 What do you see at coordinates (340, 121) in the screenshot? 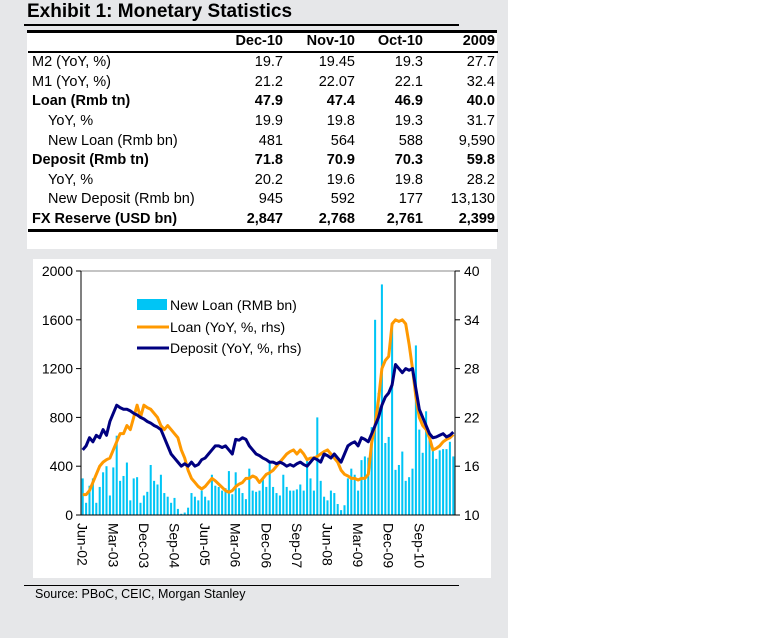
I see `row-value-nov-10: 19.8` at bounding box center [340, 121].